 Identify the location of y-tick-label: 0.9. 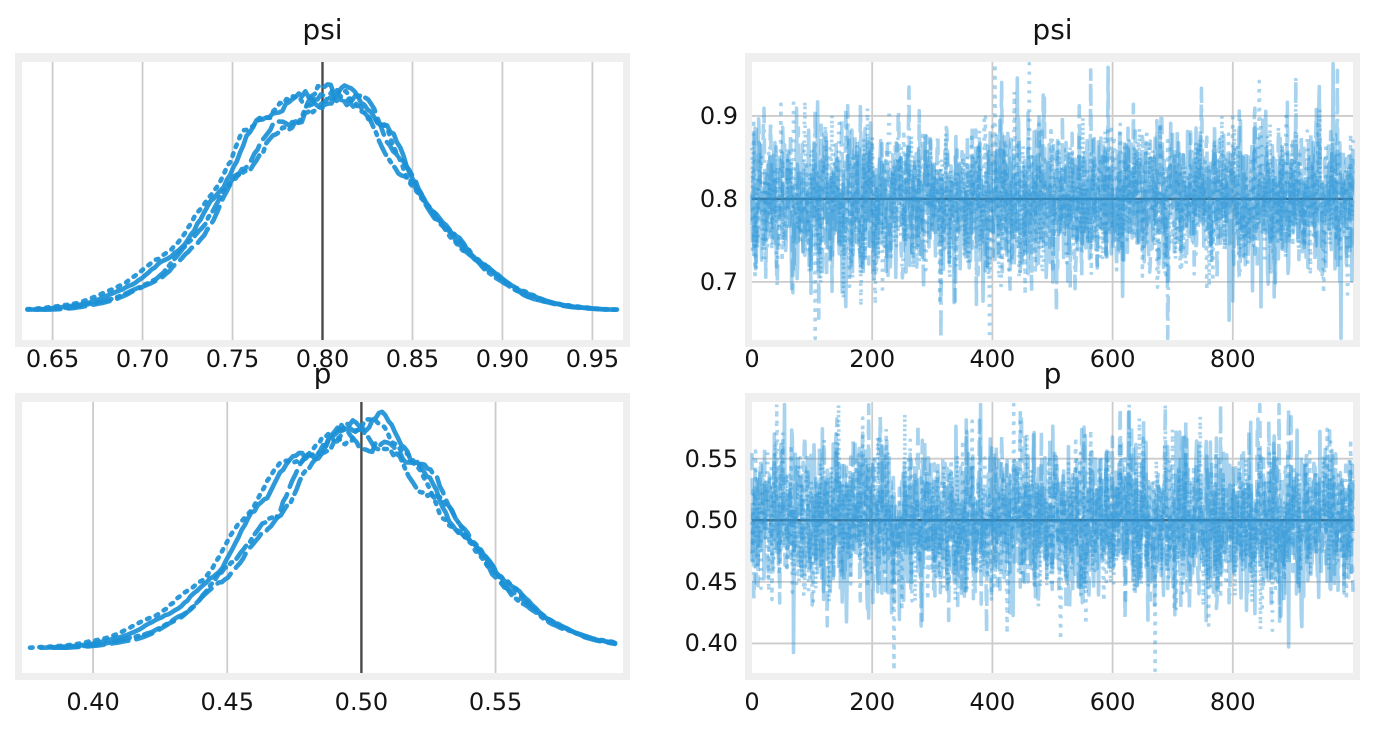
(718, 115).